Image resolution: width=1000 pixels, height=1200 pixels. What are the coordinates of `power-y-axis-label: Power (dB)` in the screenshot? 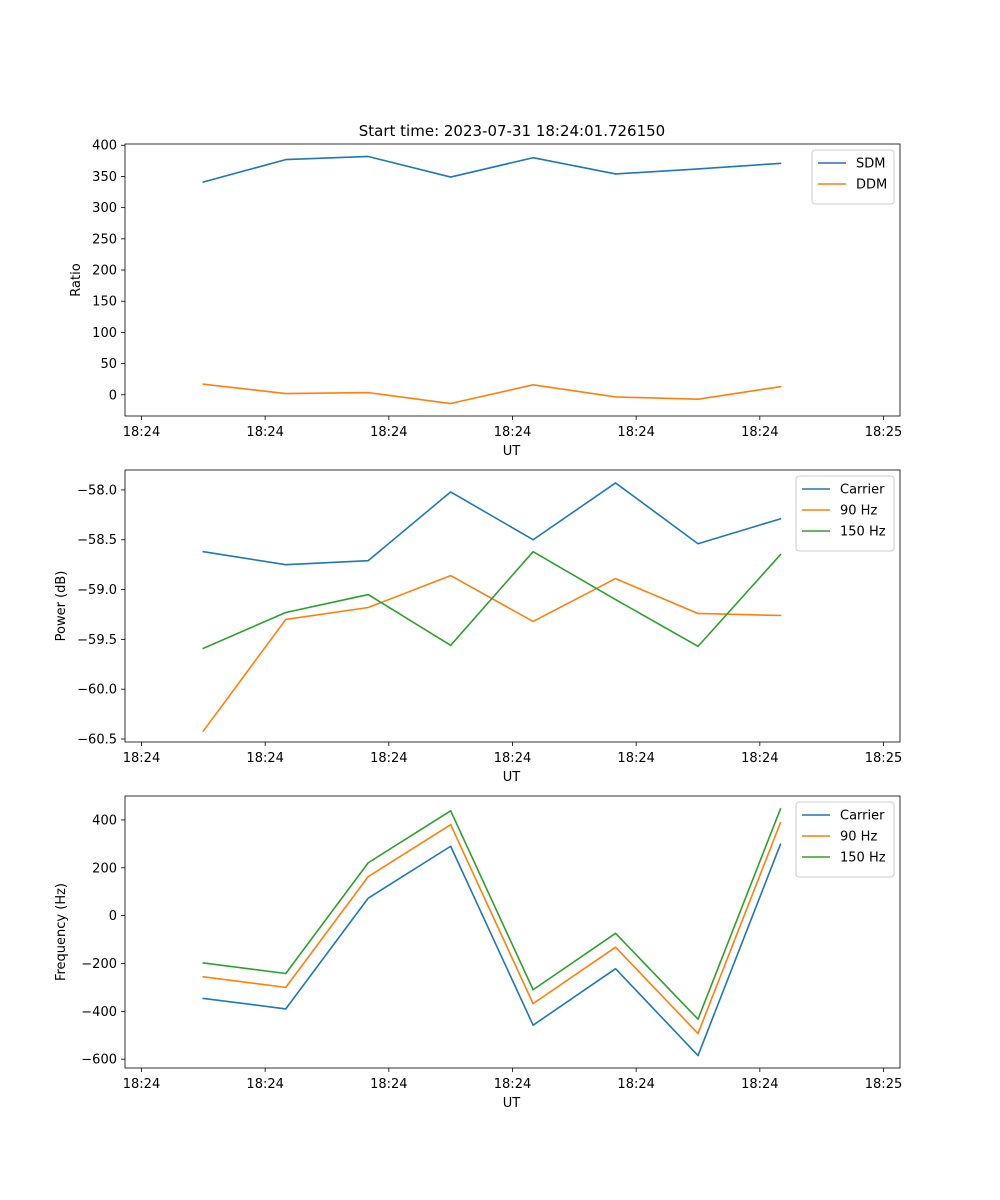 It's located at (61, 606).